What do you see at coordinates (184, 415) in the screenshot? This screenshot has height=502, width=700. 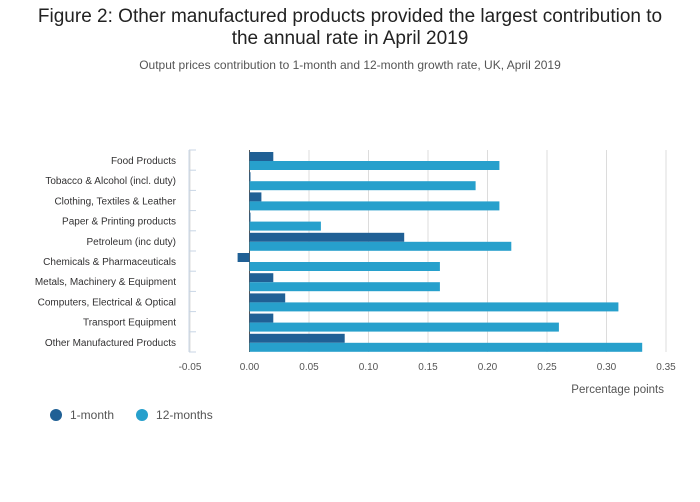 I see `legend-label-12-months: 12-months` at bounding box center [184, 415].